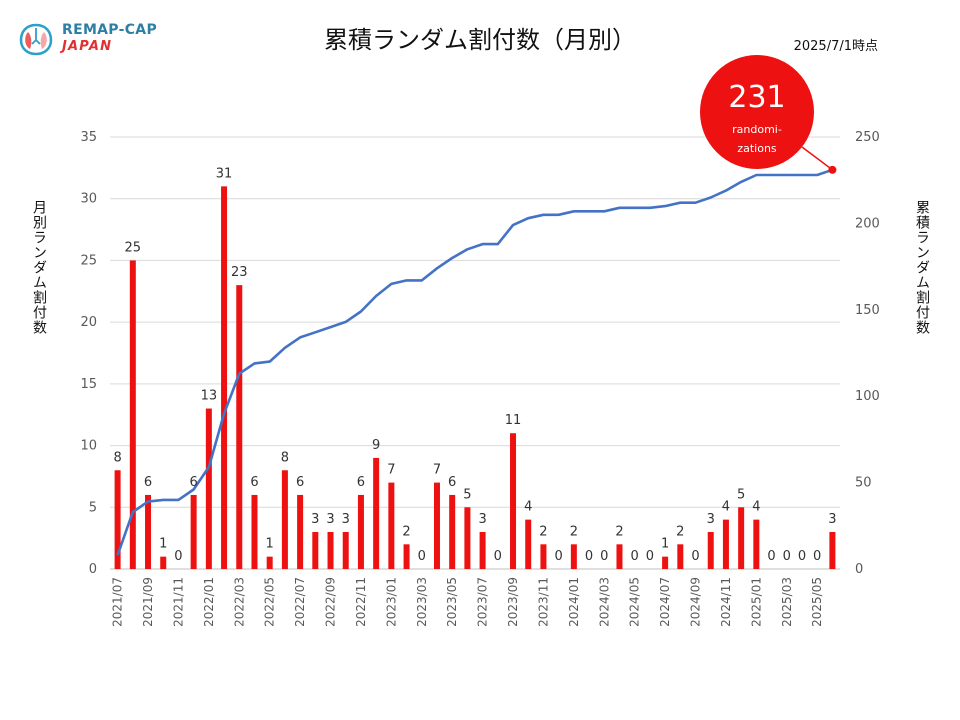 The height and width of the screenshot is (720, 960). Describe the element at coordinates (867, 223) in the screenshot. I see `y-tick-label-right: 200` at that location.